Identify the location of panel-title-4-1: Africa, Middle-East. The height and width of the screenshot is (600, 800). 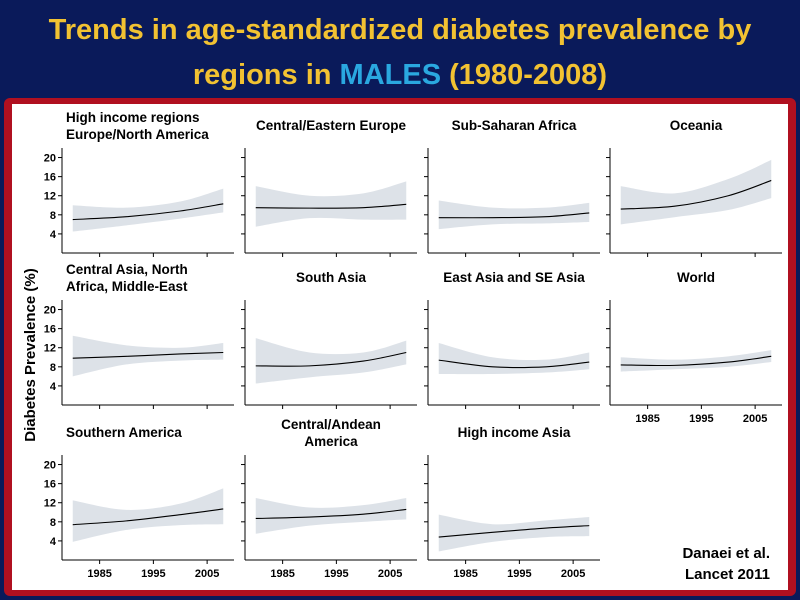
(127, 286).